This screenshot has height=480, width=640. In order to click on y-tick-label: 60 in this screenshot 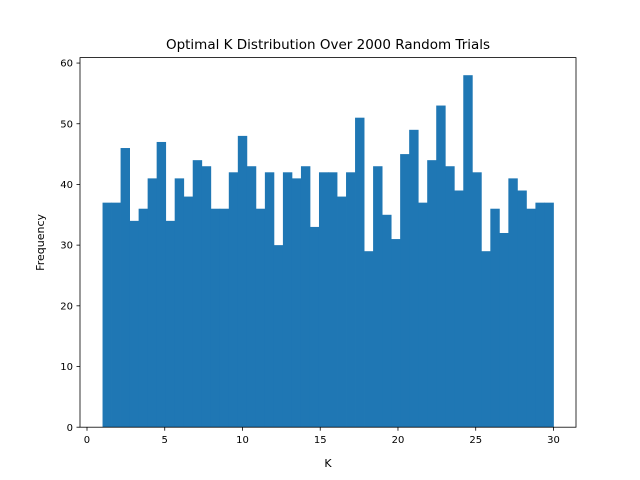, I will do `click(66, 64)`.